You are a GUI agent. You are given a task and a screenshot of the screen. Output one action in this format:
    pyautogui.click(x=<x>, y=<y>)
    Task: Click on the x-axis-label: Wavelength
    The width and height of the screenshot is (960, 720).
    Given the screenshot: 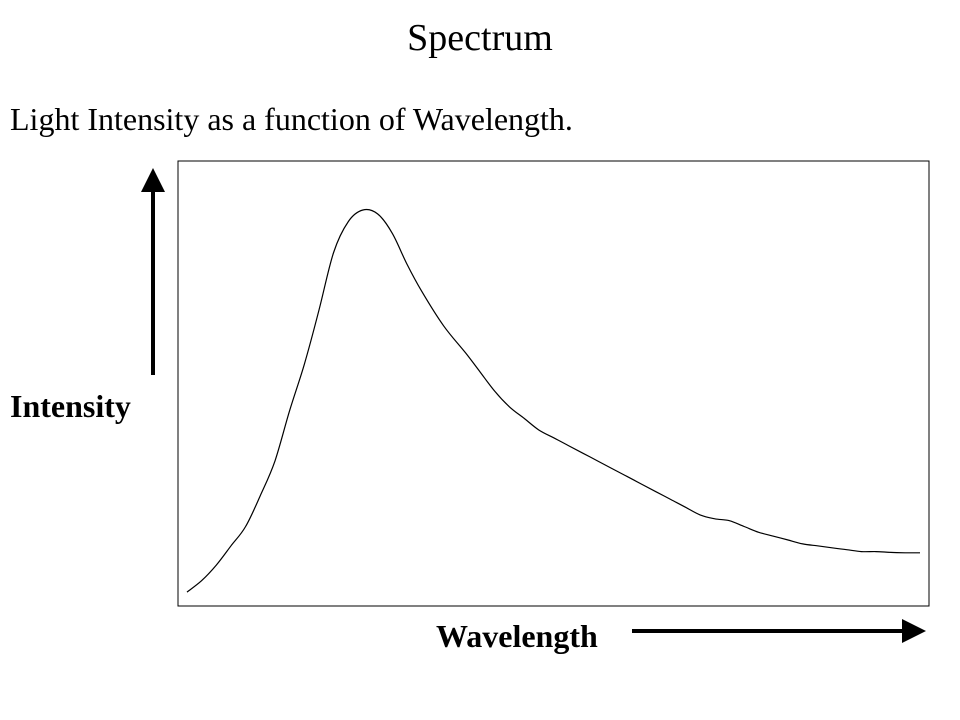 What is the action you would take?
    pyautogui.click(x=517, y=636)
    